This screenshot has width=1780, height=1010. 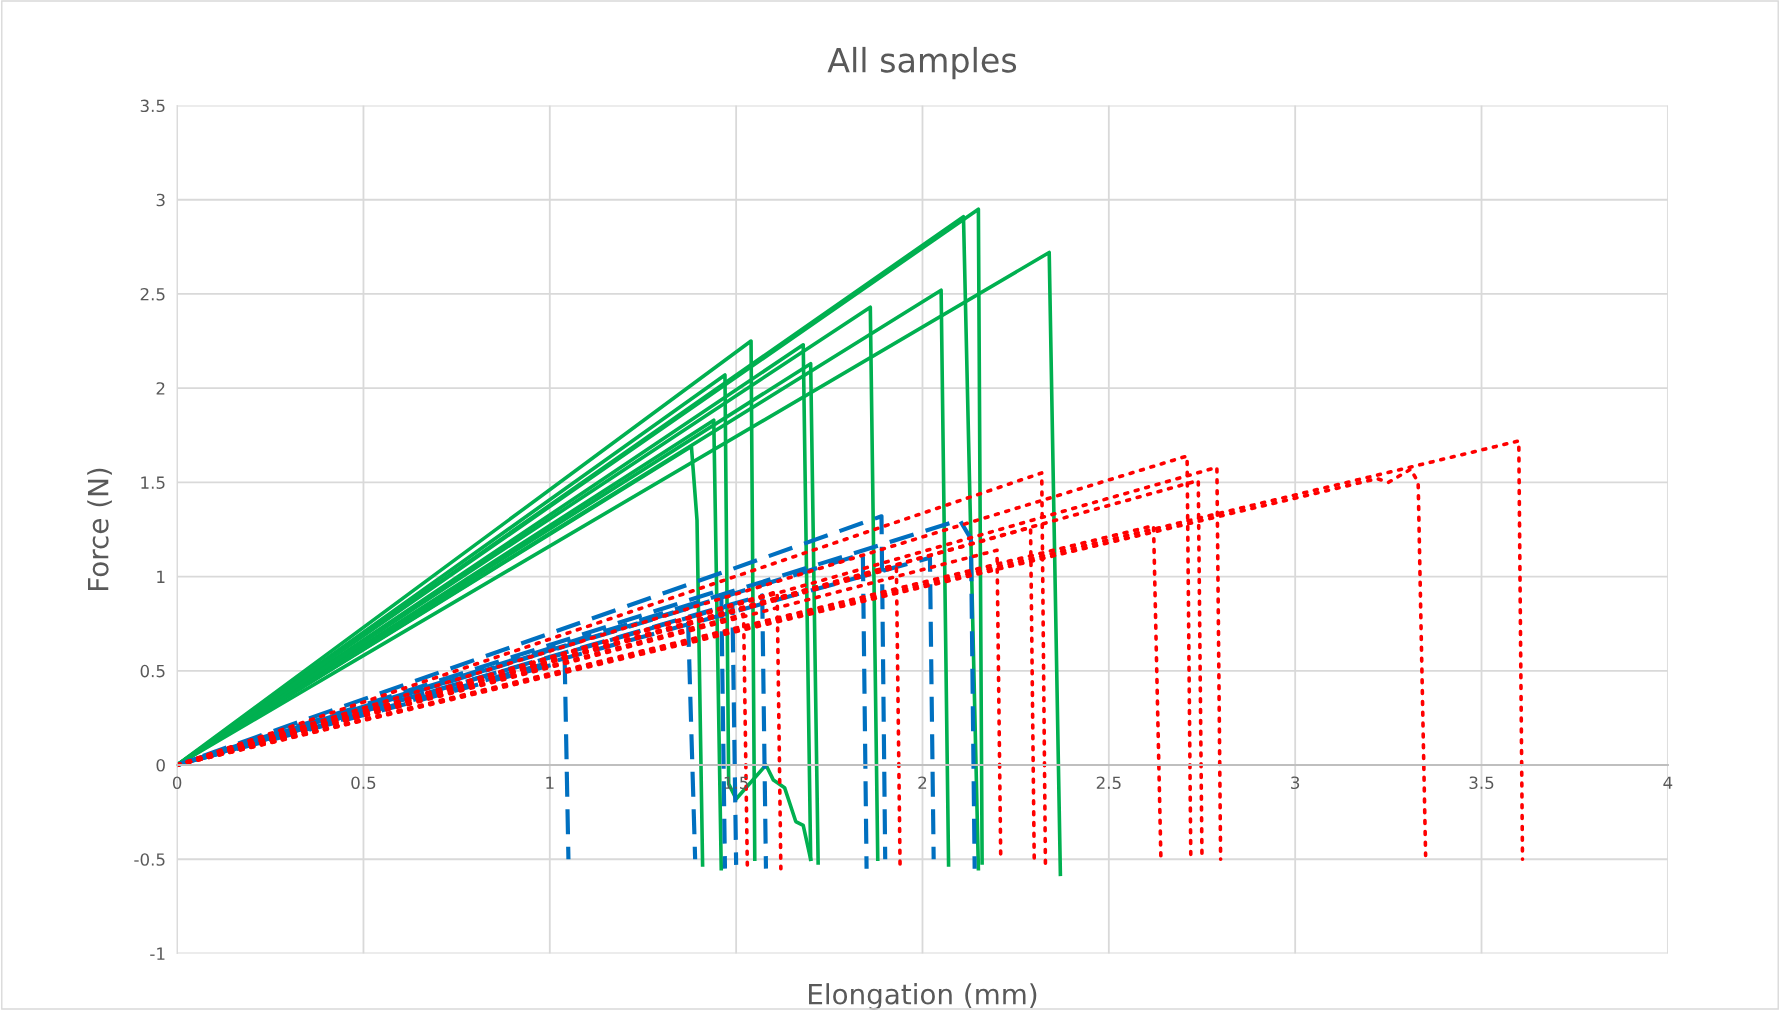 I want to click on y-tick-label: 1, so click(x=161, y=576).